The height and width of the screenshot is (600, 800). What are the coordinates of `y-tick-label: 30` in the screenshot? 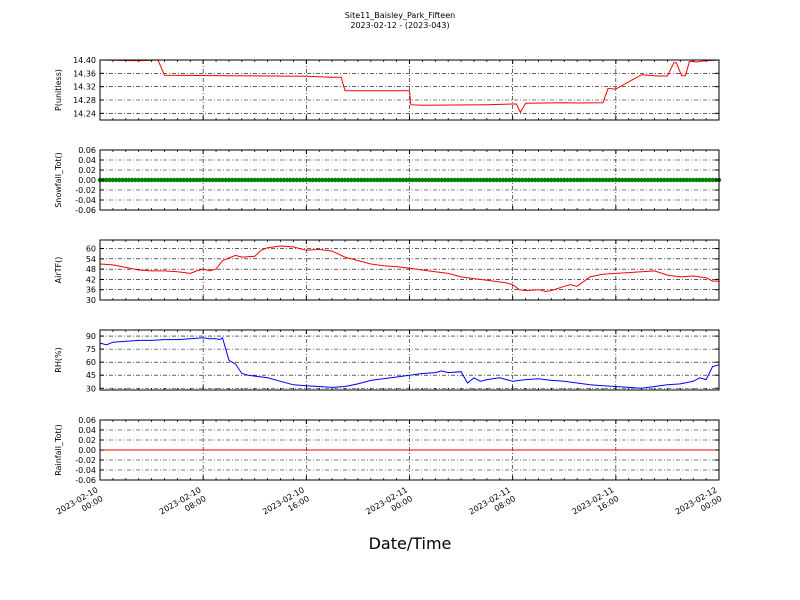 It's located at (91, 388).